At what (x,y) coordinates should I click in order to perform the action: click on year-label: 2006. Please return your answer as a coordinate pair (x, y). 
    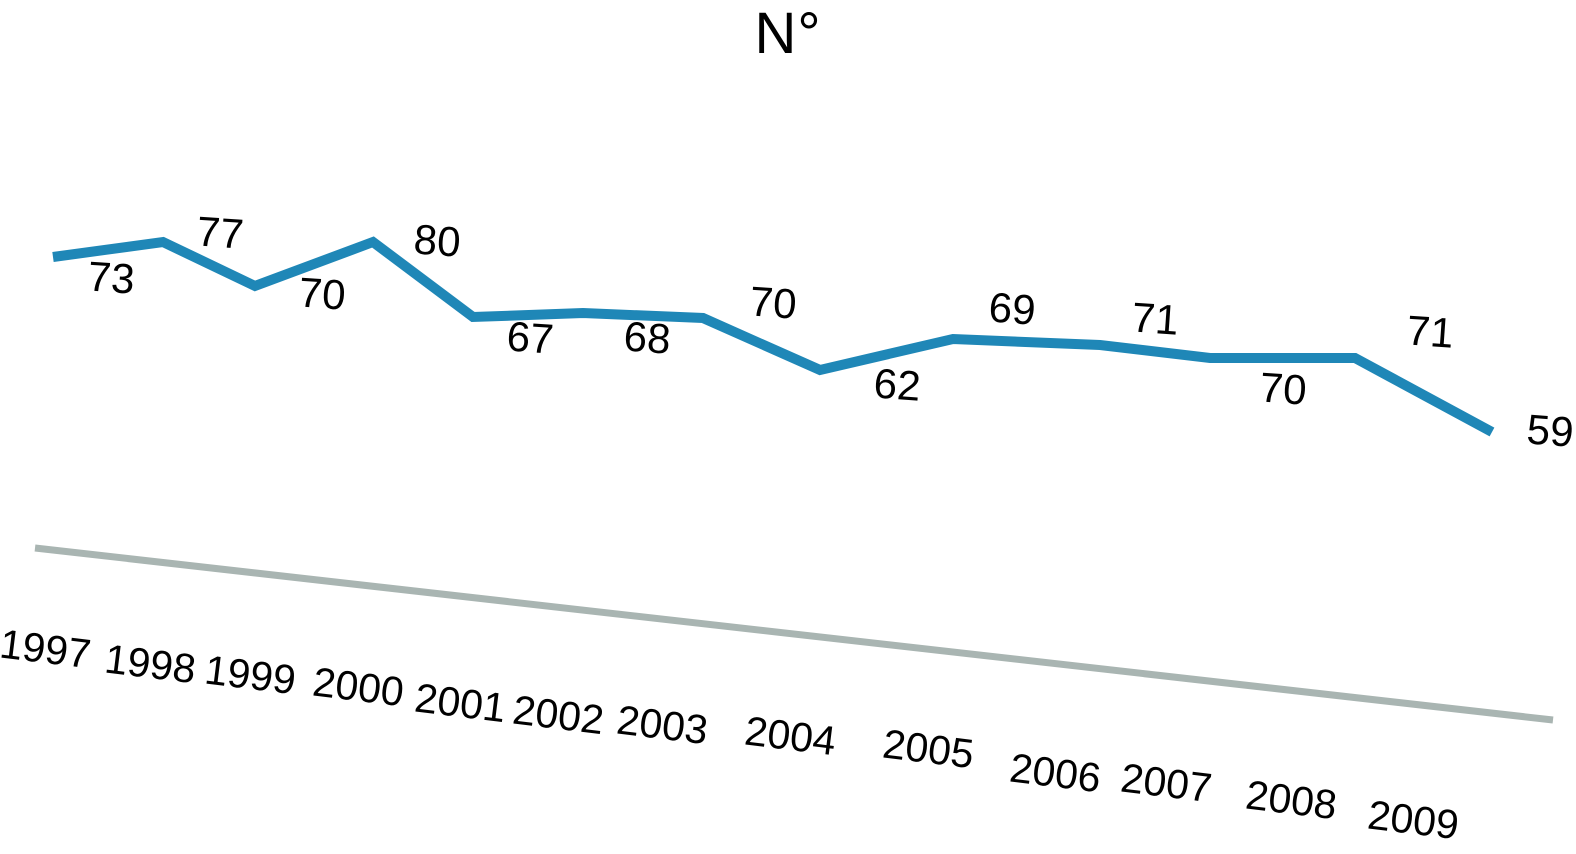
    Looking at the image, I should click on (1055, 772).